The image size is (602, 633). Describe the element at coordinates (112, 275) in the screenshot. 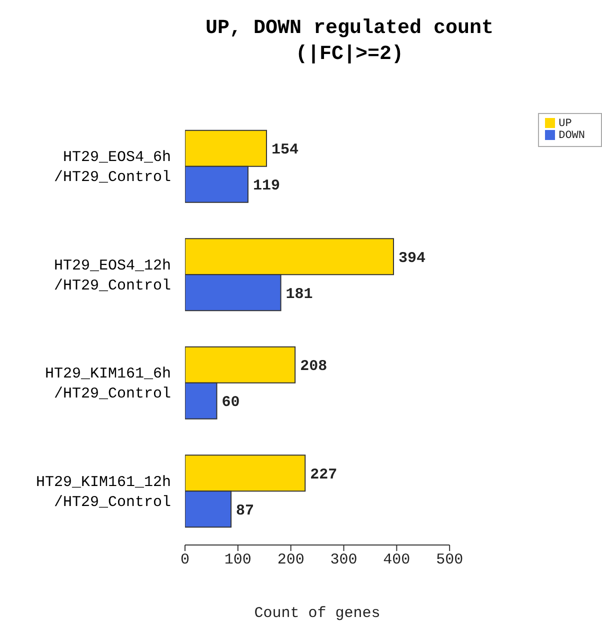

I see `y-tick-label: HT29_EOS4_12h /HT29_Control` at that location.